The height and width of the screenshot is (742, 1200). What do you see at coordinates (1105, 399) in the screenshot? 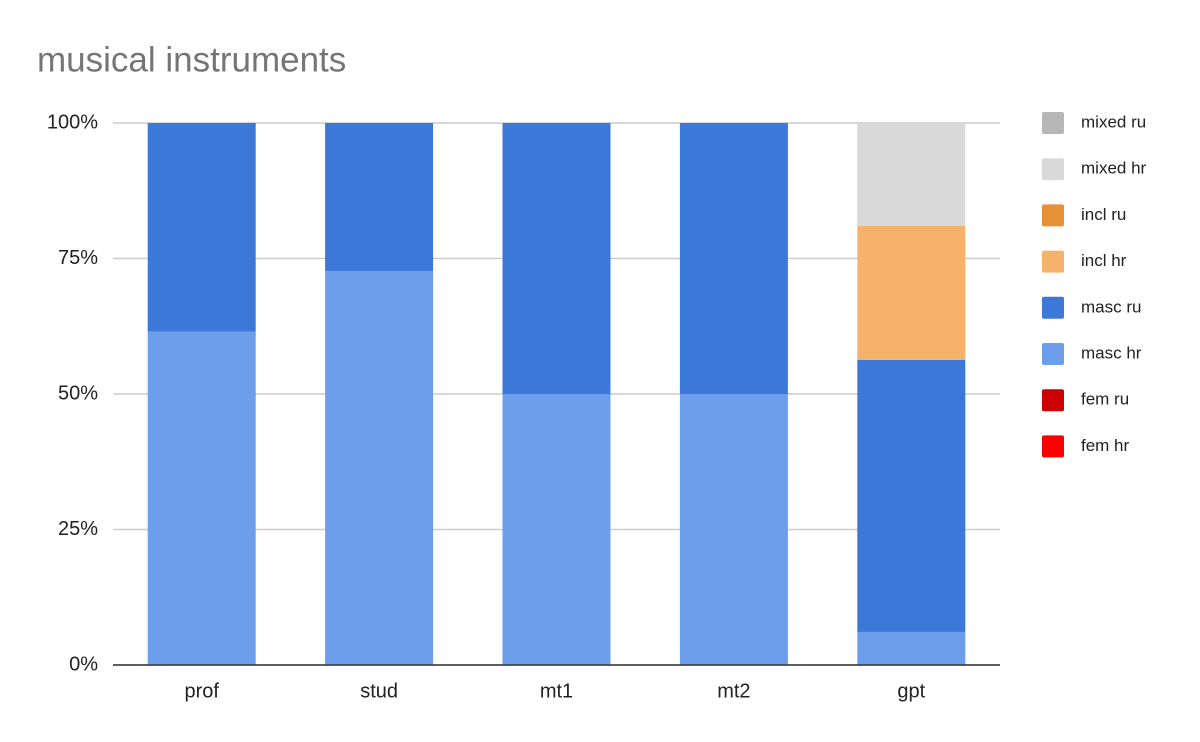
I see `legend-label: fem ru` at bounding box center [1105, 399].